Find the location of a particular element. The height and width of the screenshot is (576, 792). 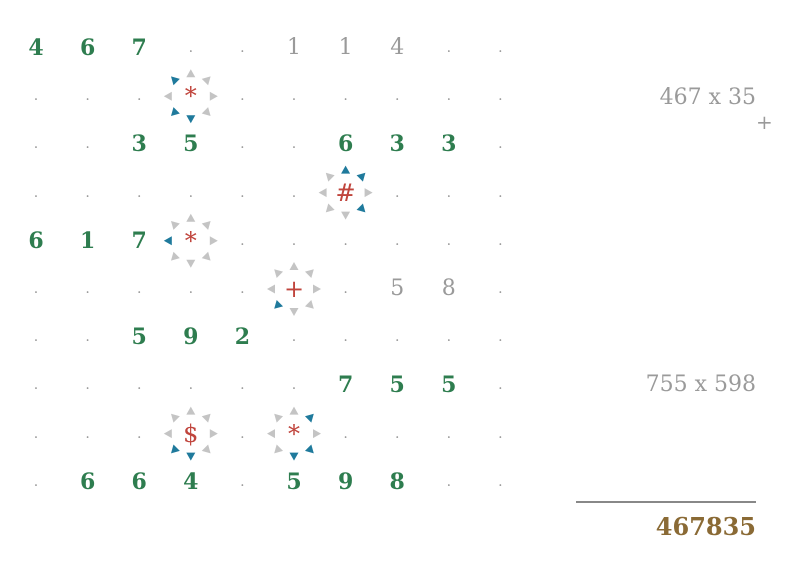

digit-cell: 6 is located at coordinates (345, 144).